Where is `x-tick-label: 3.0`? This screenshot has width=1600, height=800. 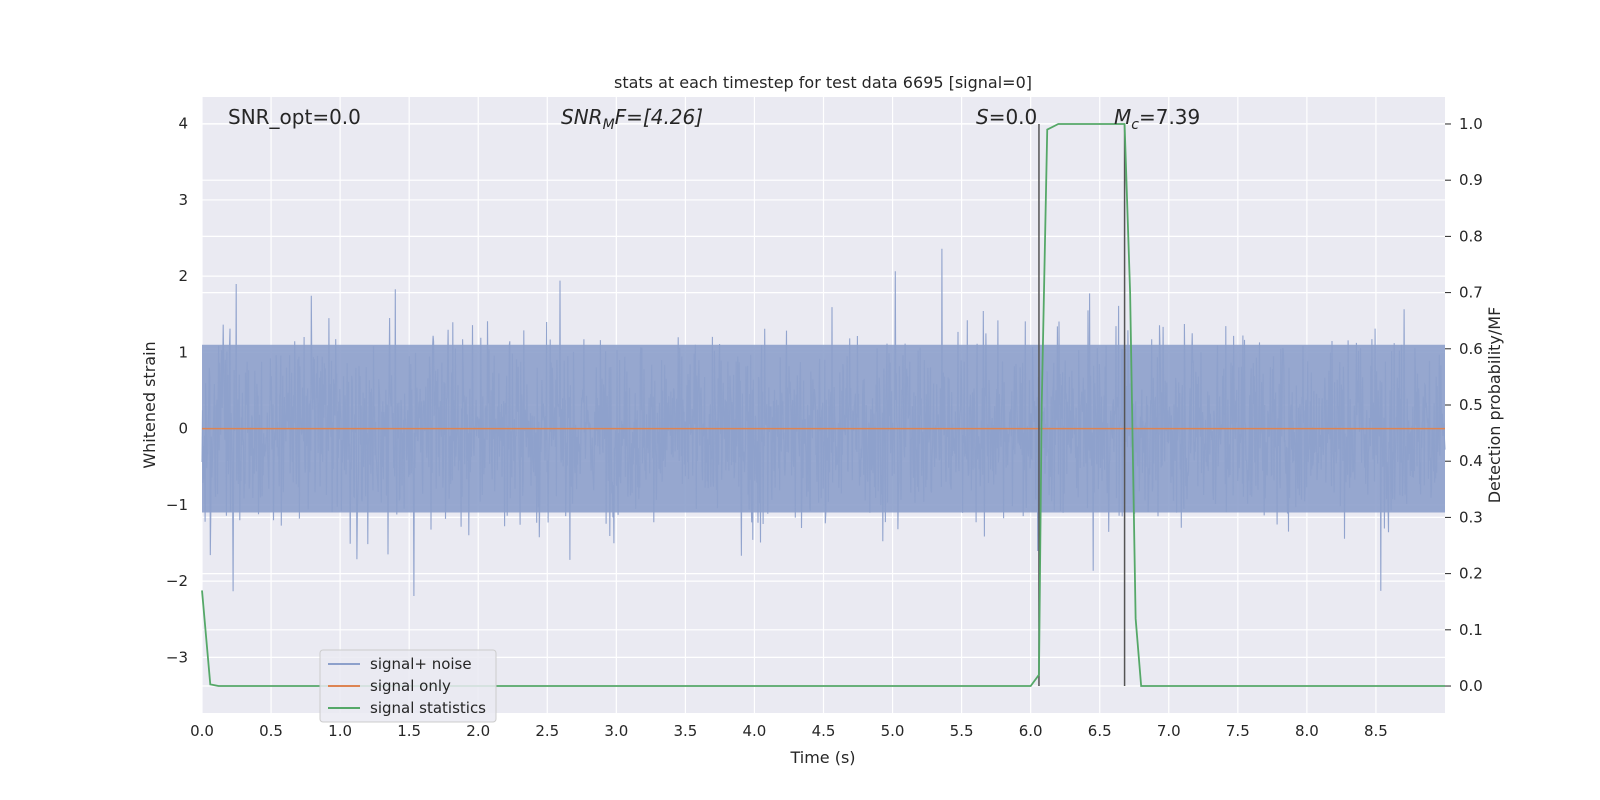 x-tick-label: 3.0 is located at coordinates (616, 731).